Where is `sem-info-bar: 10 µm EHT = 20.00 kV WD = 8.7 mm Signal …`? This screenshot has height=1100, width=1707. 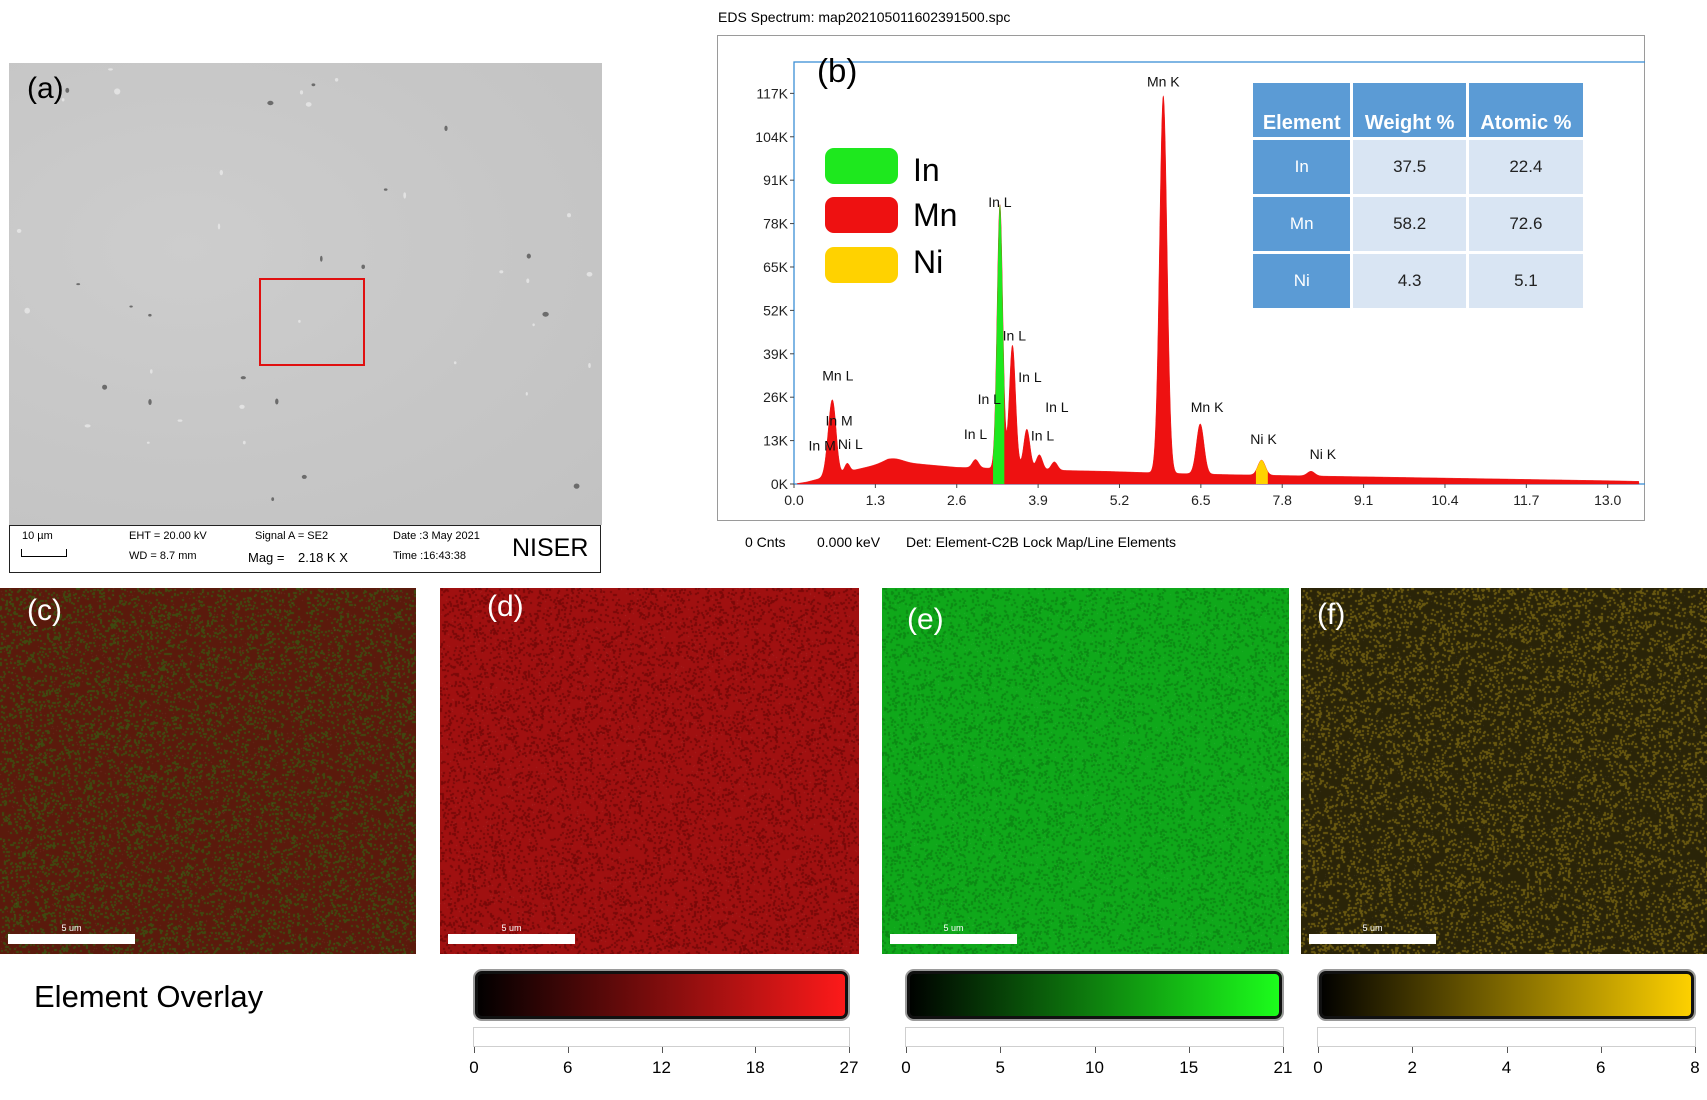 sem-info-bar: 10 µm EHT = 20.00 kV WD = 8.7 mm Signal … is located at coordinates (305, 549).